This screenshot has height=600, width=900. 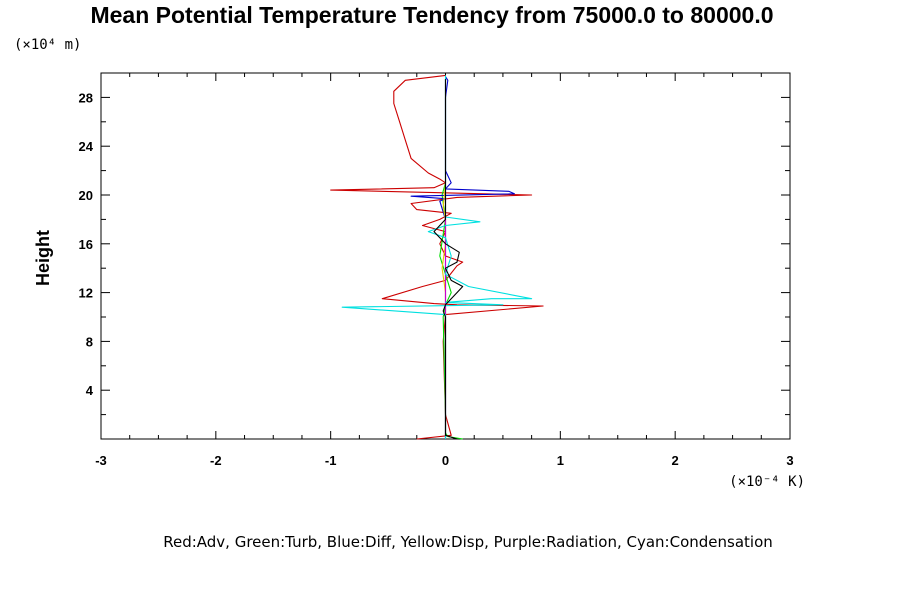 I want to click on x-tick-label: -3, so click(x=101, y=460).